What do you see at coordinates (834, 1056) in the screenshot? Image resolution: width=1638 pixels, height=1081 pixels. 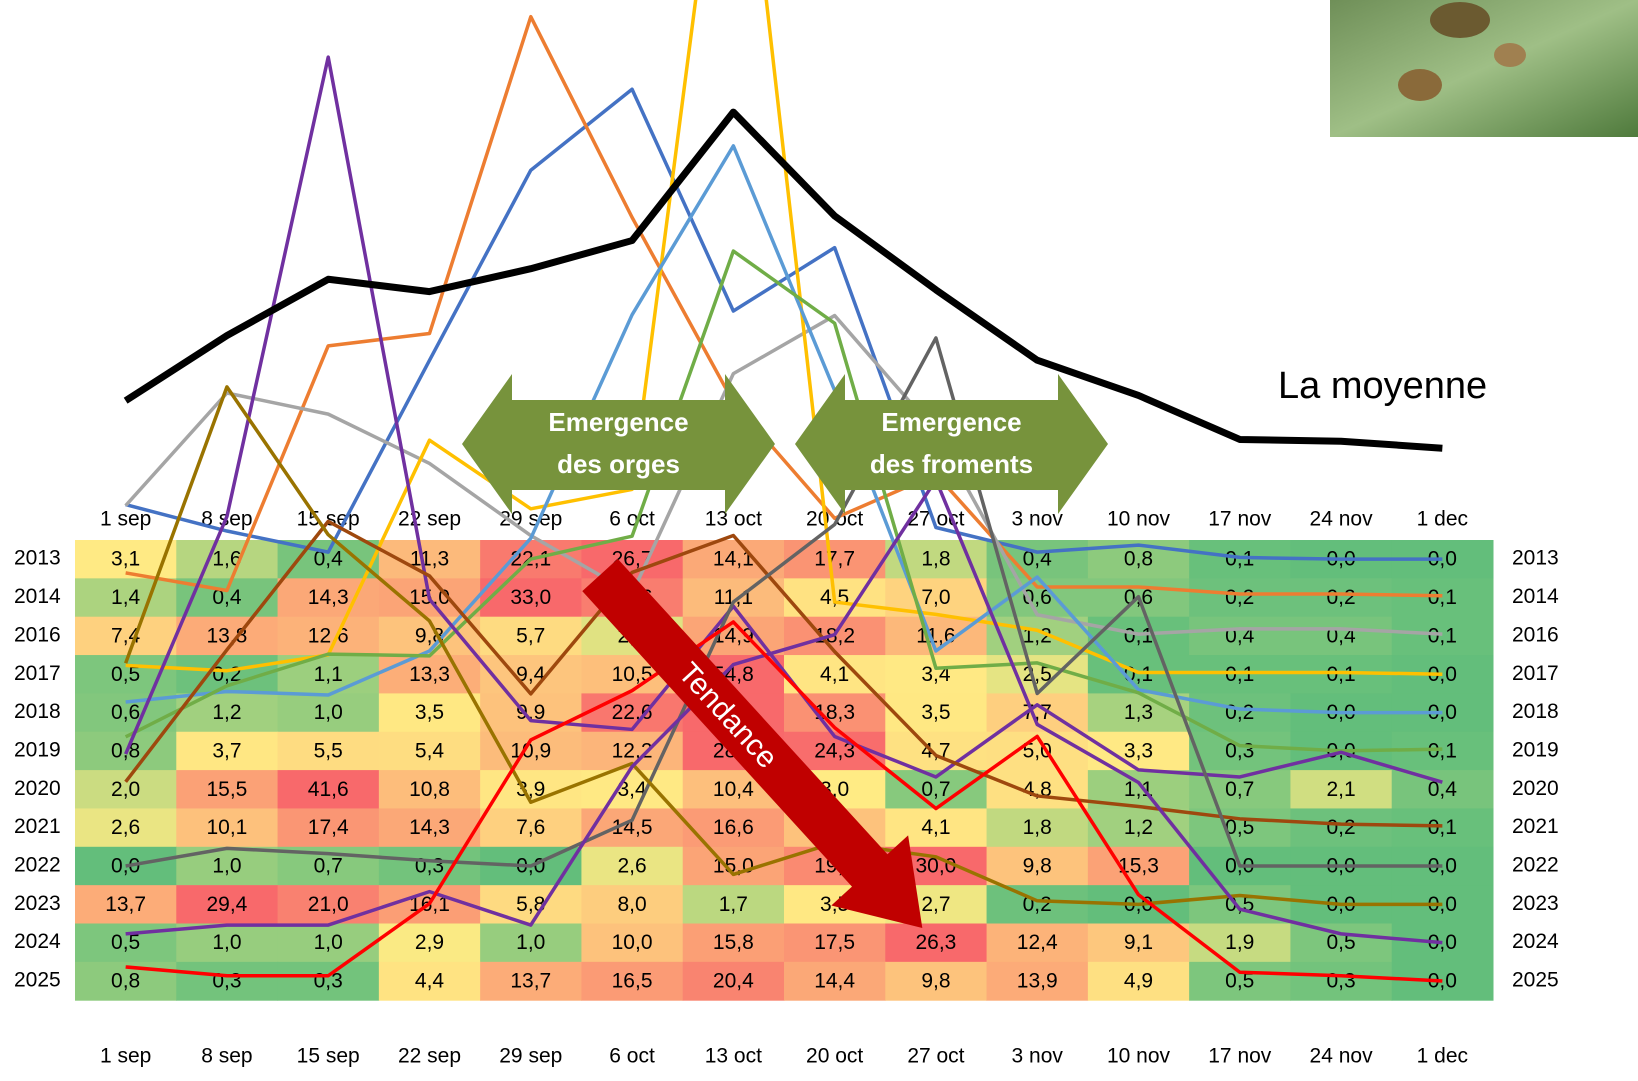 I see `x-tick-label: 20 oct` at bounding box center [834, 1056].